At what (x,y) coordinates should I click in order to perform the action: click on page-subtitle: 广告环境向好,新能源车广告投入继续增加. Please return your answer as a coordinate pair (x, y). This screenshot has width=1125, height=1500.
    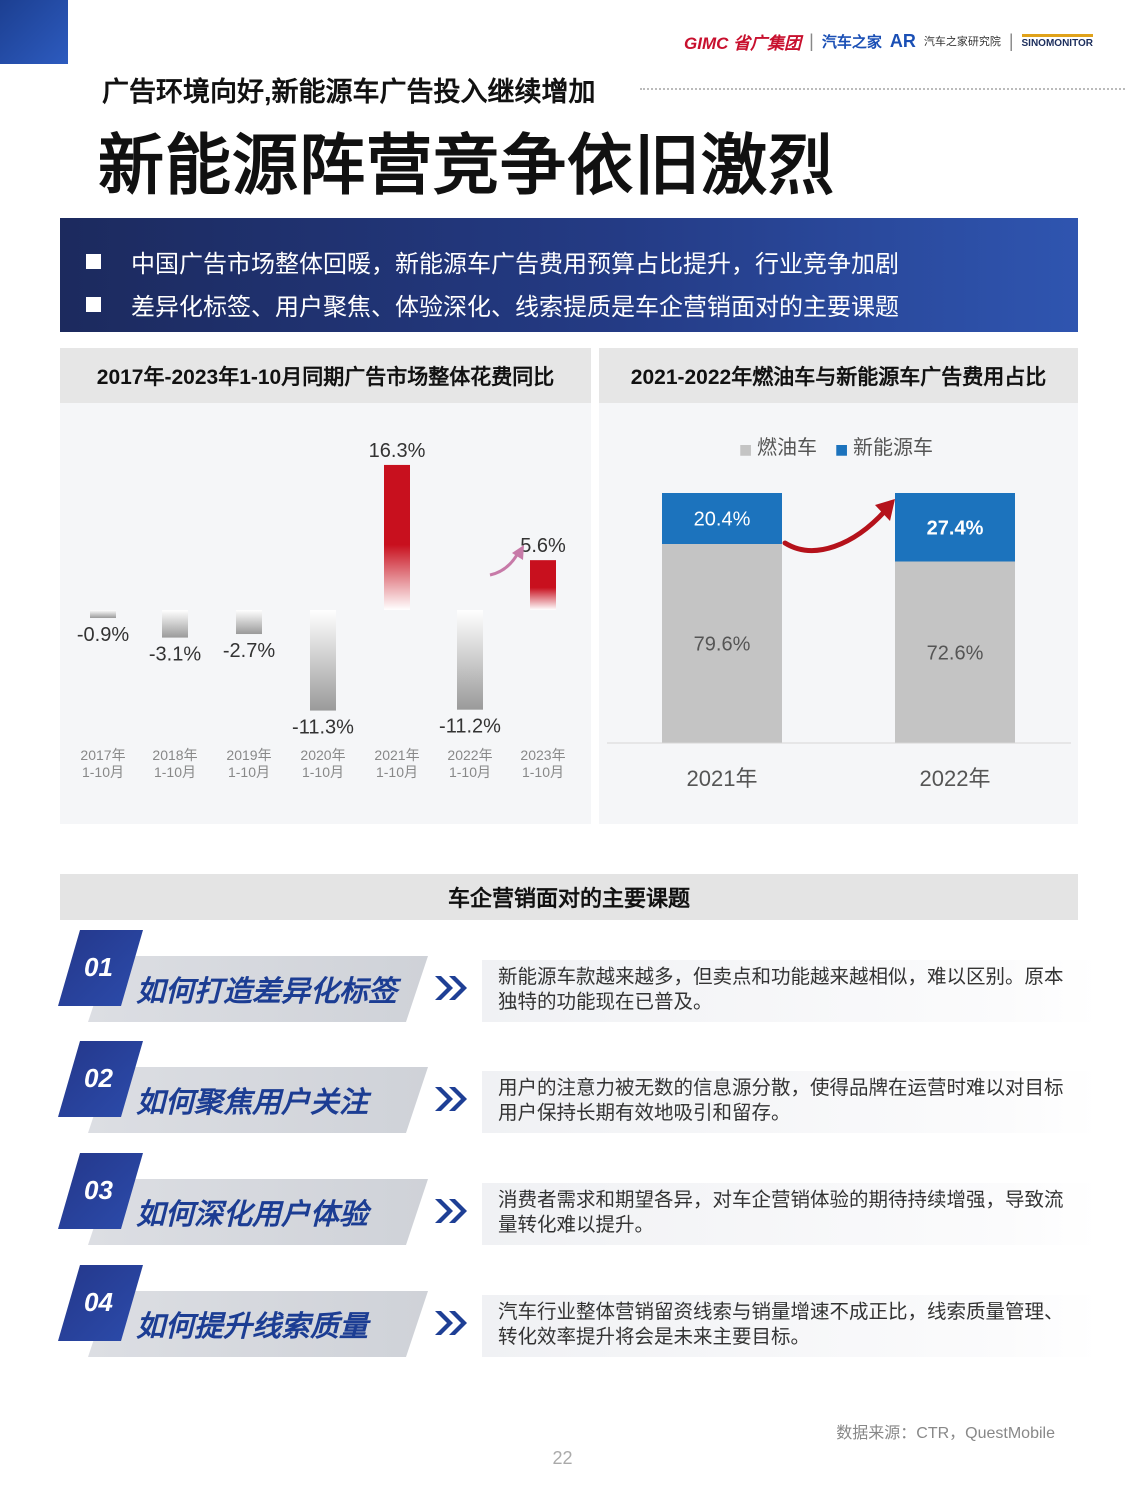
    Looking at the image, I should click on (349, 92).